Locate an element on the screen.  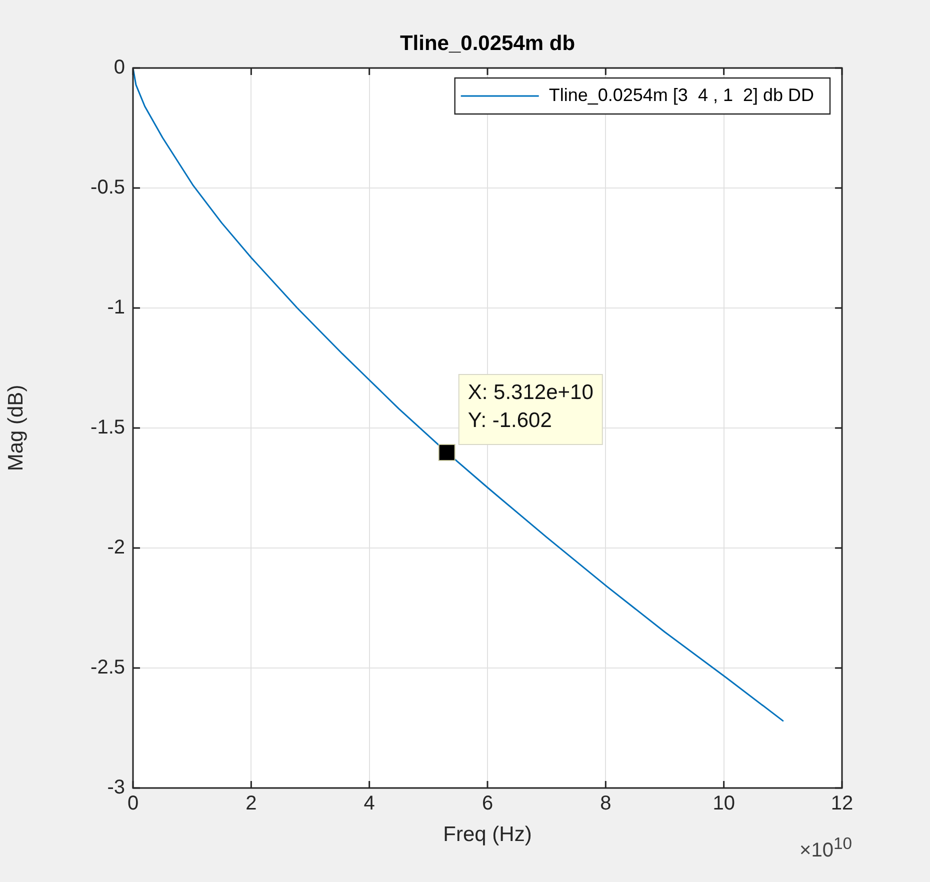
x-tick-label: 12 is located at coordinates (842, 803).